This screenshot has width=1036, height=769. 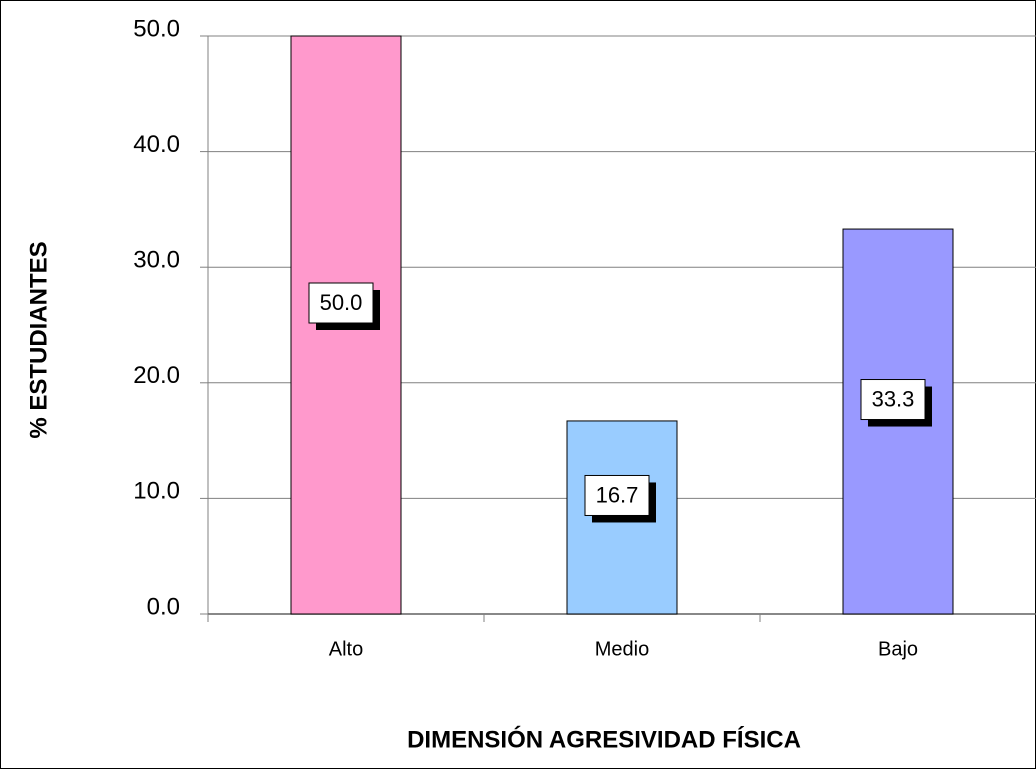 I want to click on value-label: 16.7, so click(x=617, y=494).